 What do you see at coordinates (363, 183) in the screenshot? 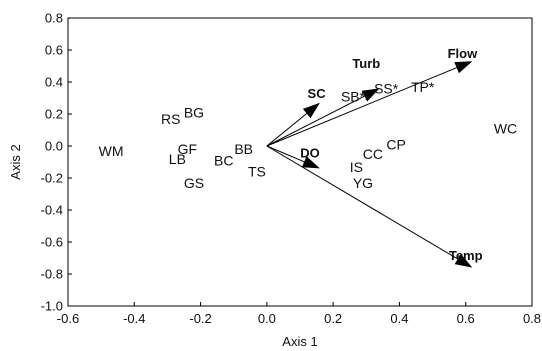
I see `site-label-yg: YG` at bounding box center [363, 183].